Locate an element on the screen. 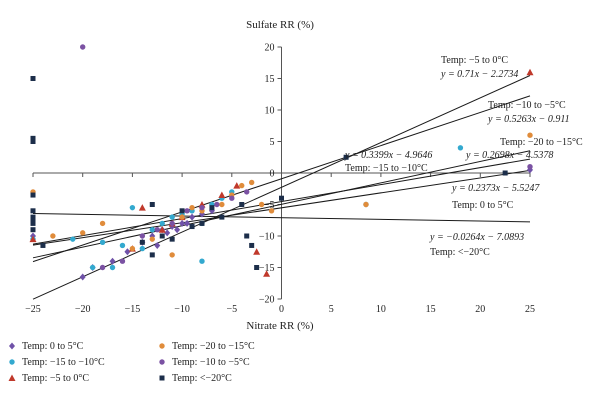 This screenshot has height=411, width=600. x-axis-title: Nitrate RR (%) is located at coordinates (280, 326).